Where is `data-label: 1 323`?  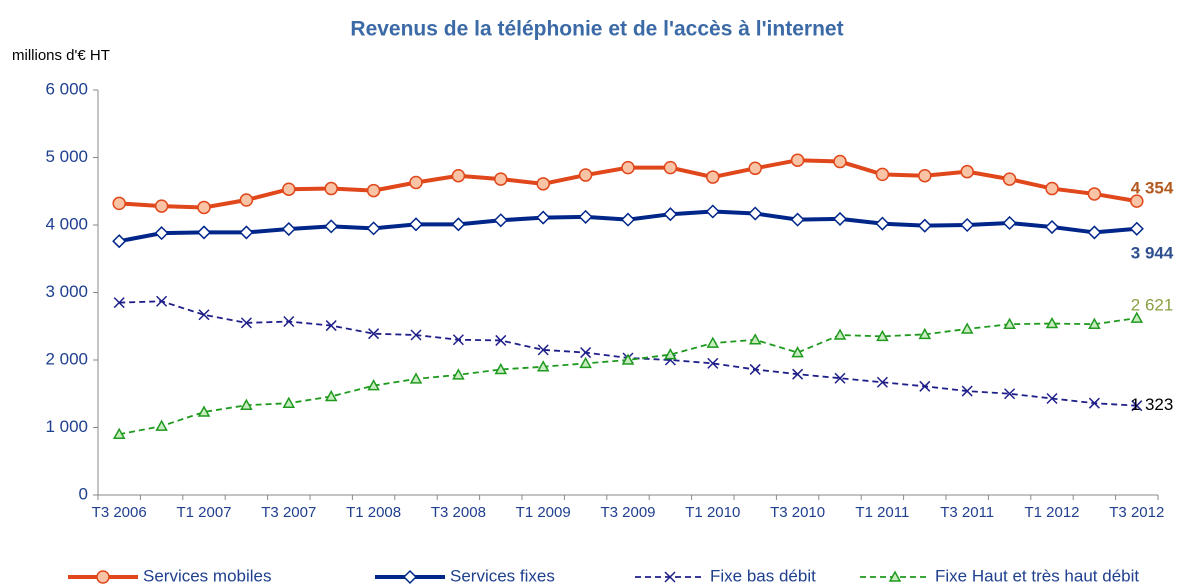 data-label: 1 323 is located at coordinates (1152, 404).